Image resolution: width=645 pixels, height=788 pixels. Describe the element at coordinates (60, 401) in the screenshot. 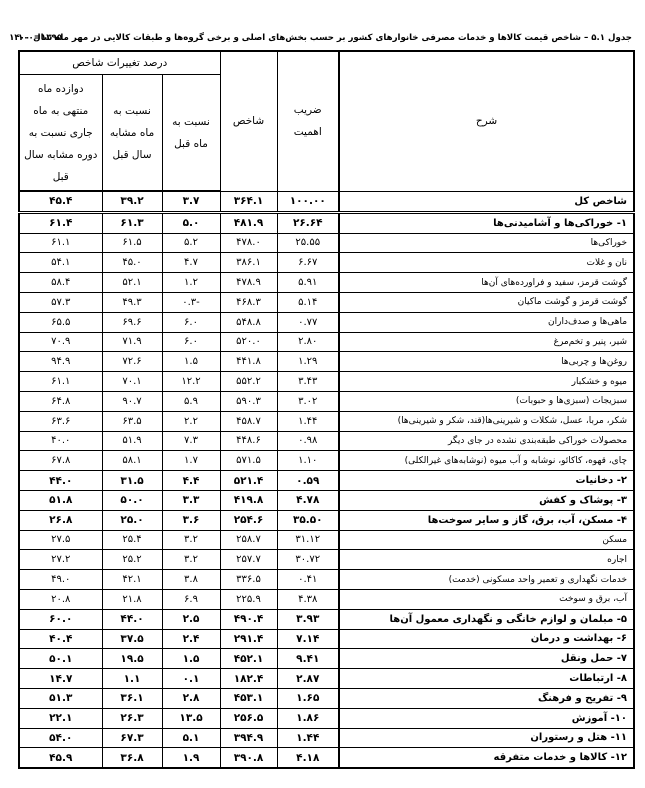

I see `cell: ۶۴.۸` at that location.